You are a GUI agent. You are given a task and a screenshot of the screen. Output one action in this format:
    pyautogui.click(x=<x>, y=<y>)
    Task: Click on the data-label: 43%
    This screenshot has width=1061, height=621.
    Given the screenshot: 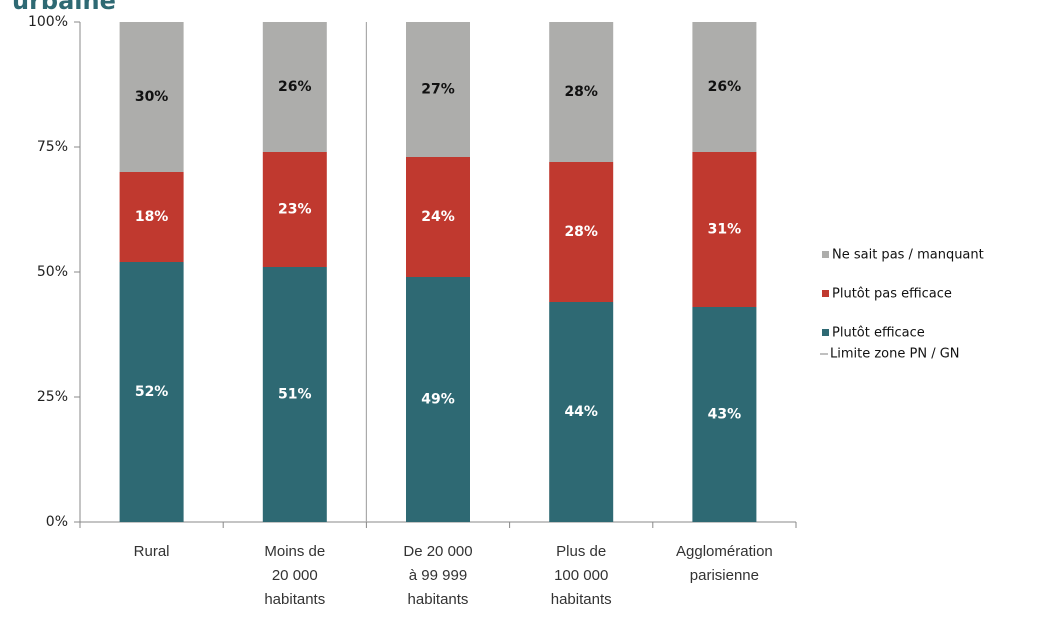 What is the action you would take?
    pyautogui.click(x=725, y=415)
    